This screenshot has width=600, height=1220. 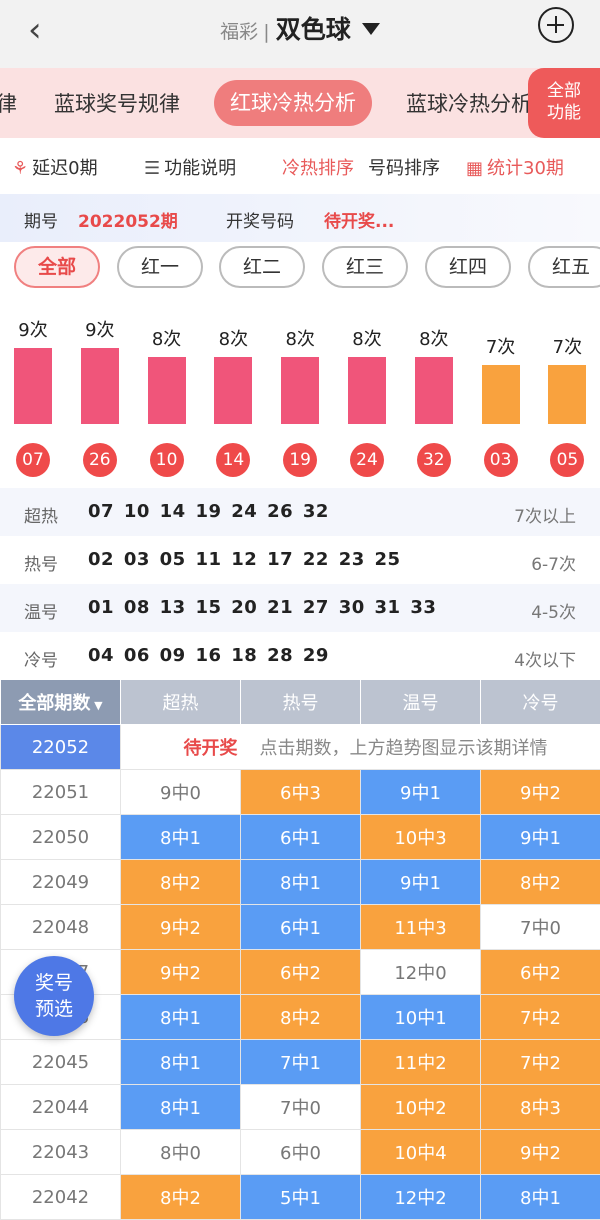 What do you see at coordinates (61, 1107) in the screenshot?
I see `period-cell: 22044` at bounding box center [61, 1107].